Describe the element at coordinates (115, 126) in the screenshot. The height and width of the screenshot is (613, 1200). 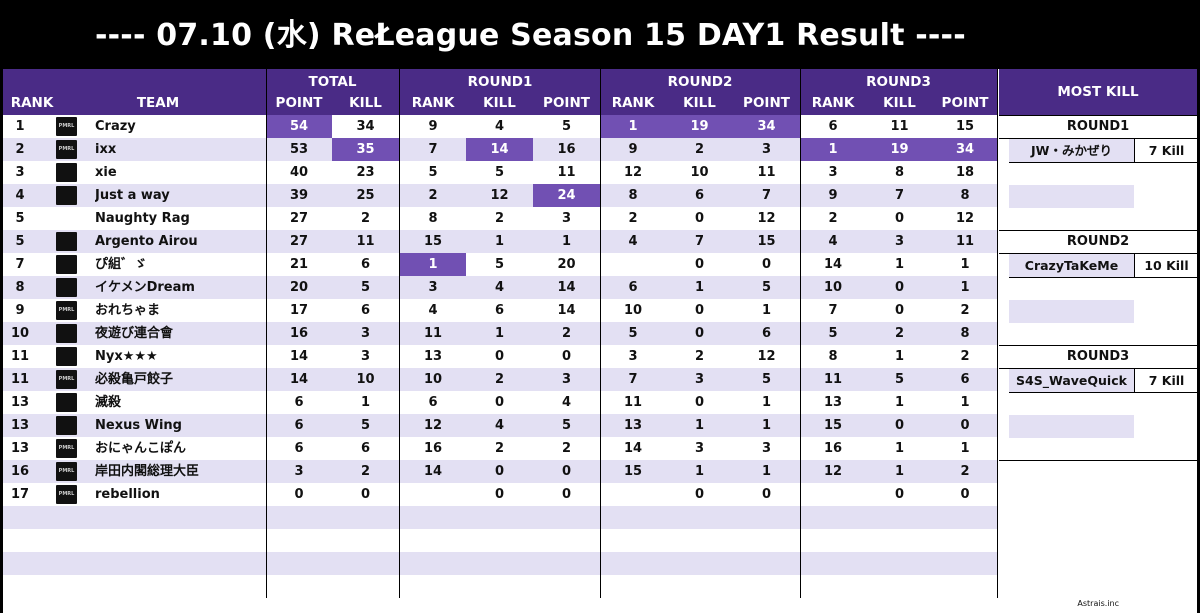
I see `team-name: Crazy` at that location.